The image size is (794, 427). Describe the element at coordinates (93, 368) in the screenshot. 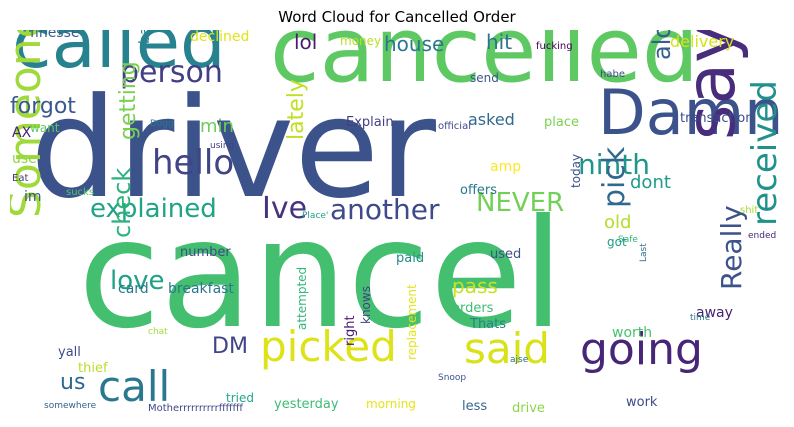

I see `word-thief: thief` at that location.